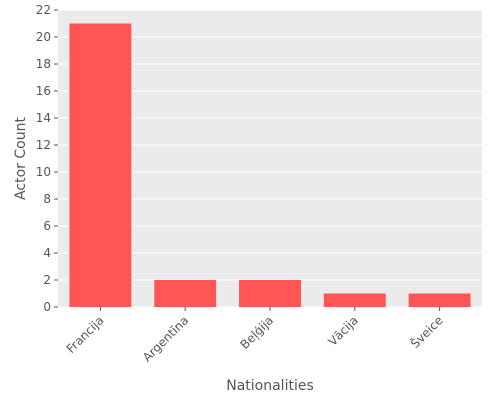 This screenshot has width=500, height=400. I want to click on y-tick-label: 6, so click(47, 226).